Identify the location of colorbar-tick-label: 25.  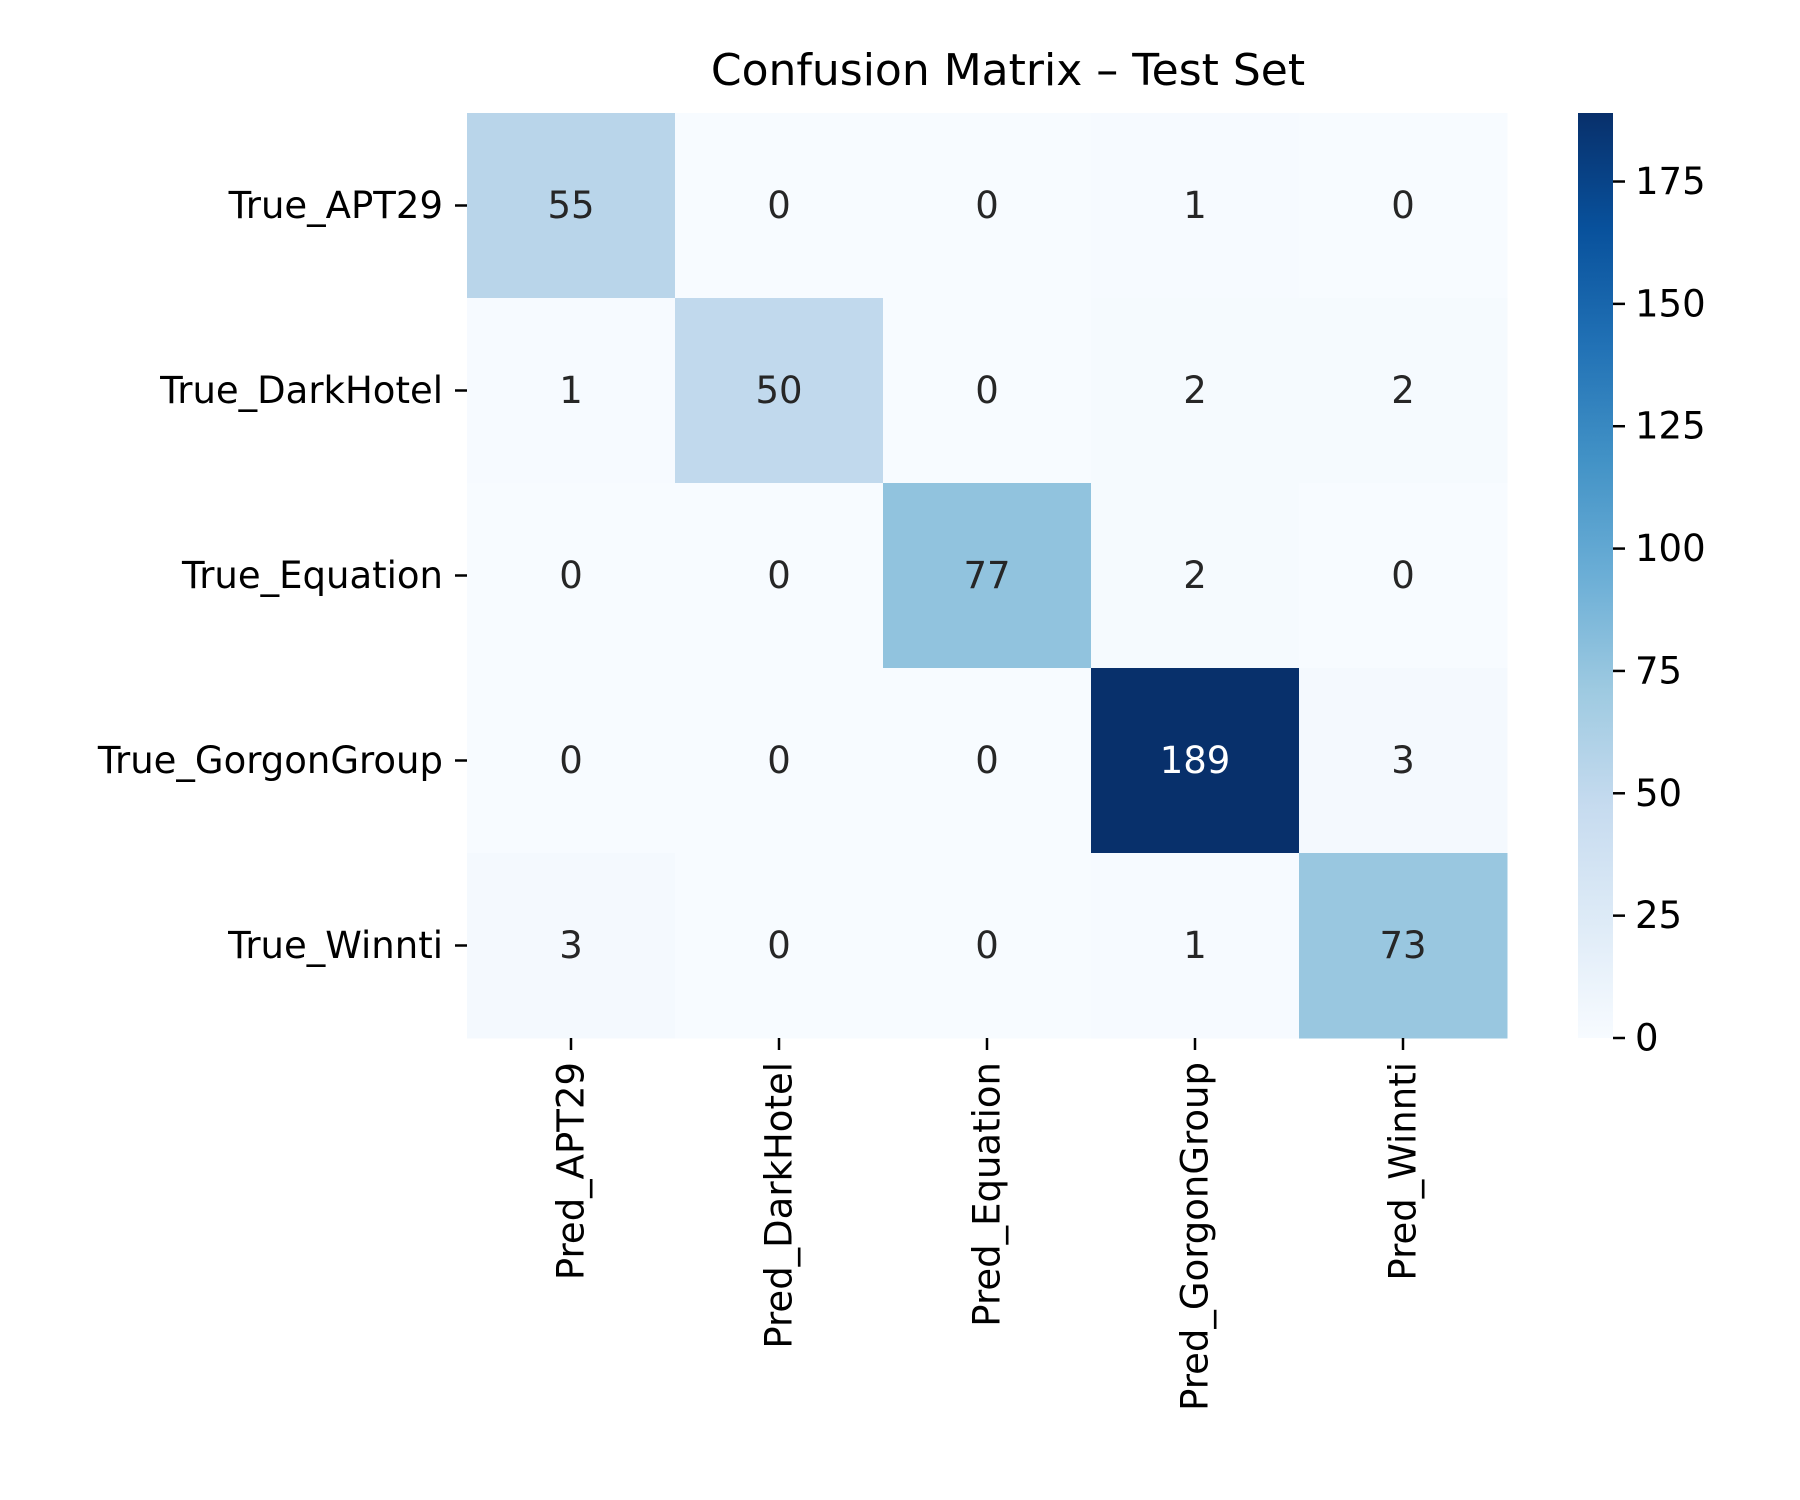
(1658, 915).